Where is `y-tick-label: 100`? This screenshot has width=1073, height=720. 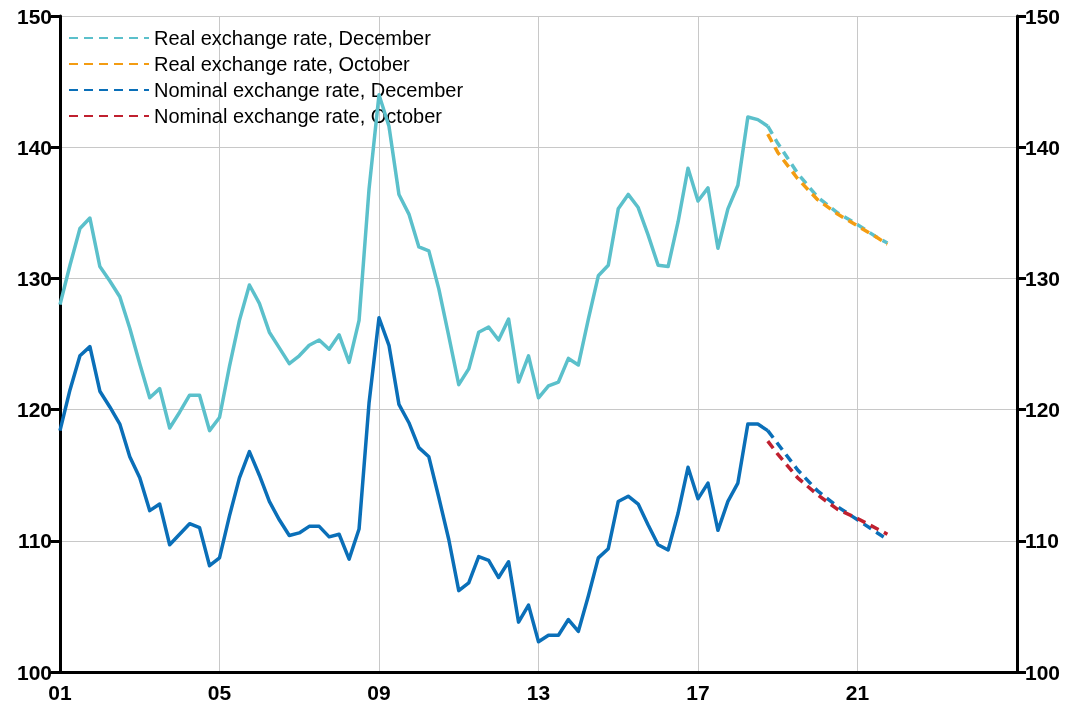 y-tick-label: 100 is located at coordinates (34, 672).